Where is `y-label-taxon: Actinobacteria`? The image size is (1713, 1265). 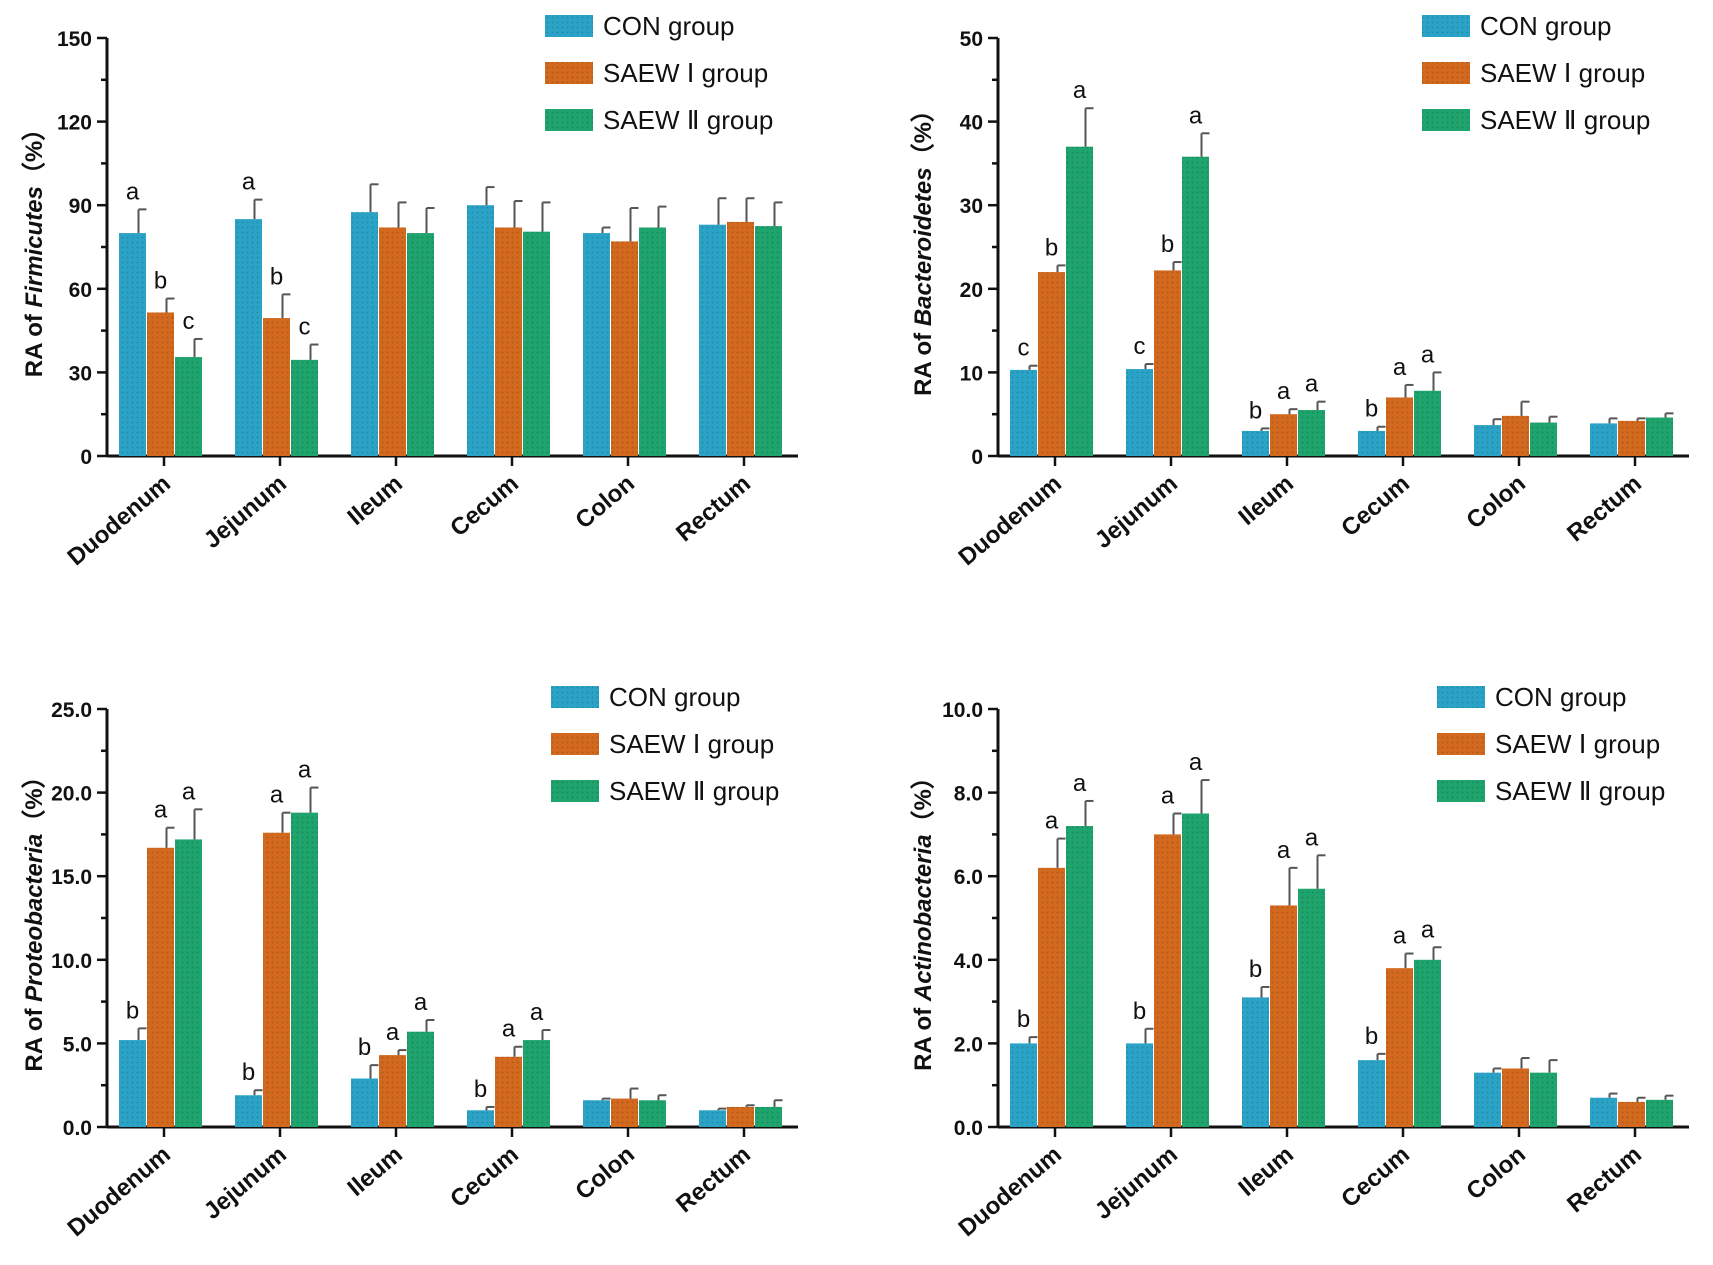 y-label-taxon: Actinobacteria is located at coordinates (923, 918).